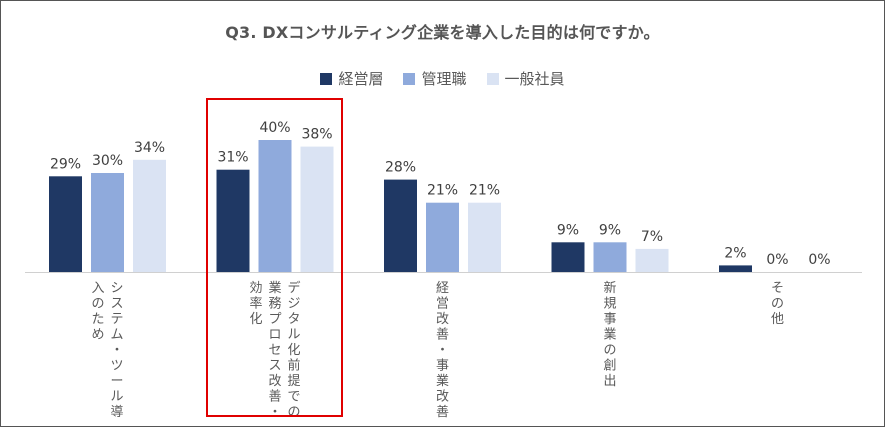  Describe the element at coordinates (442, 350) in the screenshot. I see `category-label: 経営改善・事業改善` at that location.